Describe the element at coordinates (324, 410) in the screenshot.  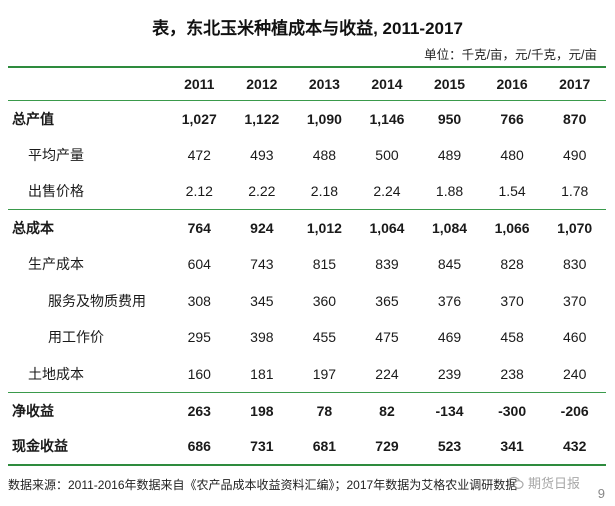
I see `table-cell: 78` at that location.